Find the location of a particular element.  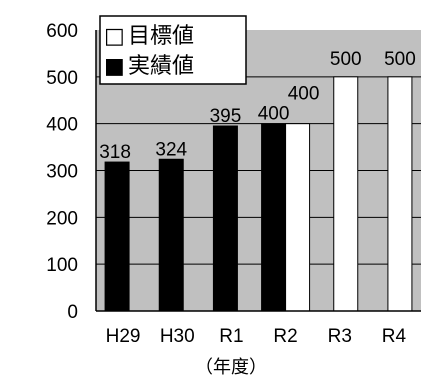

x-tick-label: H30 is located at coordinates (177, 336).